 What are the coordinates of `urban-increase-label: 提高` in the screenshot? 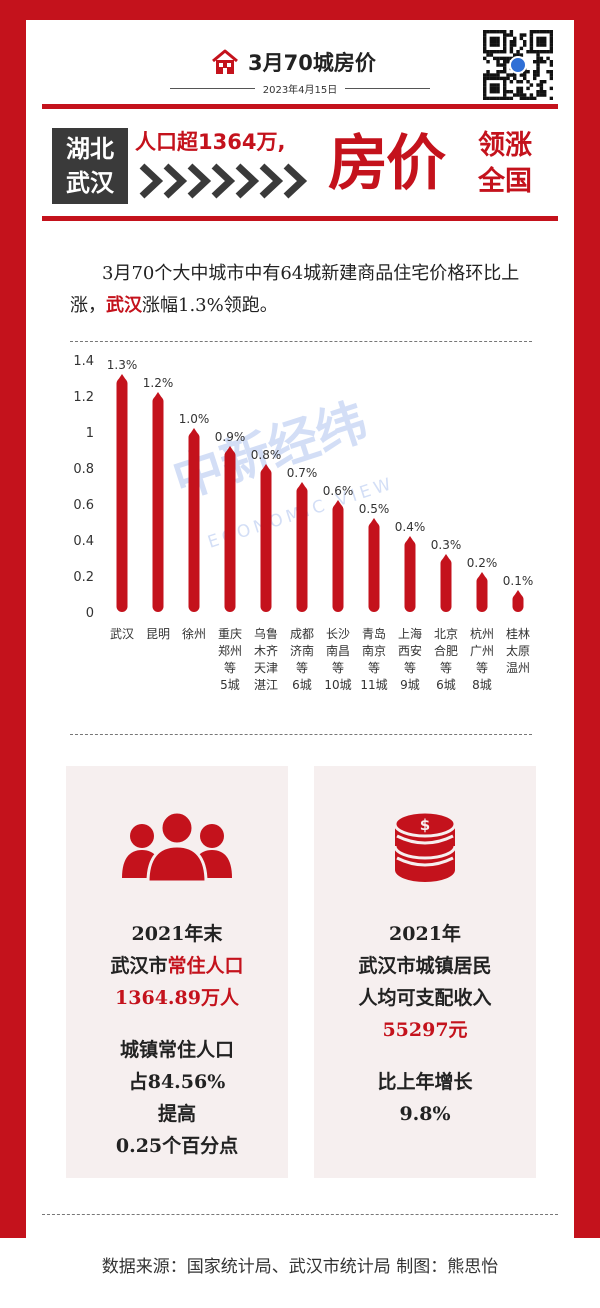 It's located at (176, 1114).